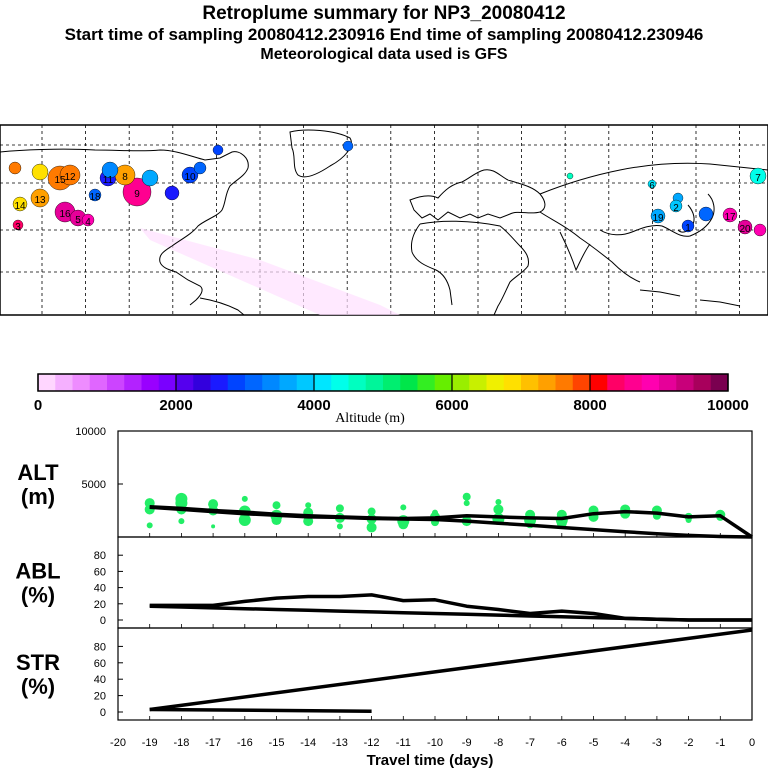 Image resolution: width=768 pixels, height=768 pixels. I want to click on trajectory-label: 4, so click(88, 222).